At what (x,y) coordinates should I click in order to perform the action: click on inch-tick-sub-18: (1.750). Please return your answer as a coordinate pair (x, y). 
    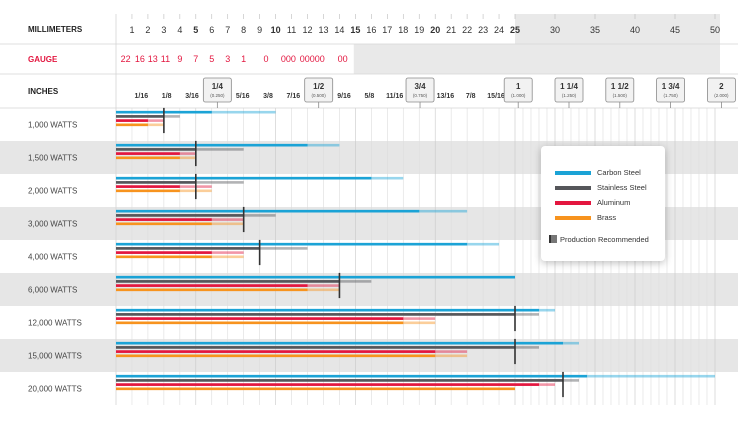
    Looking at the image, I should click on (670, 95).